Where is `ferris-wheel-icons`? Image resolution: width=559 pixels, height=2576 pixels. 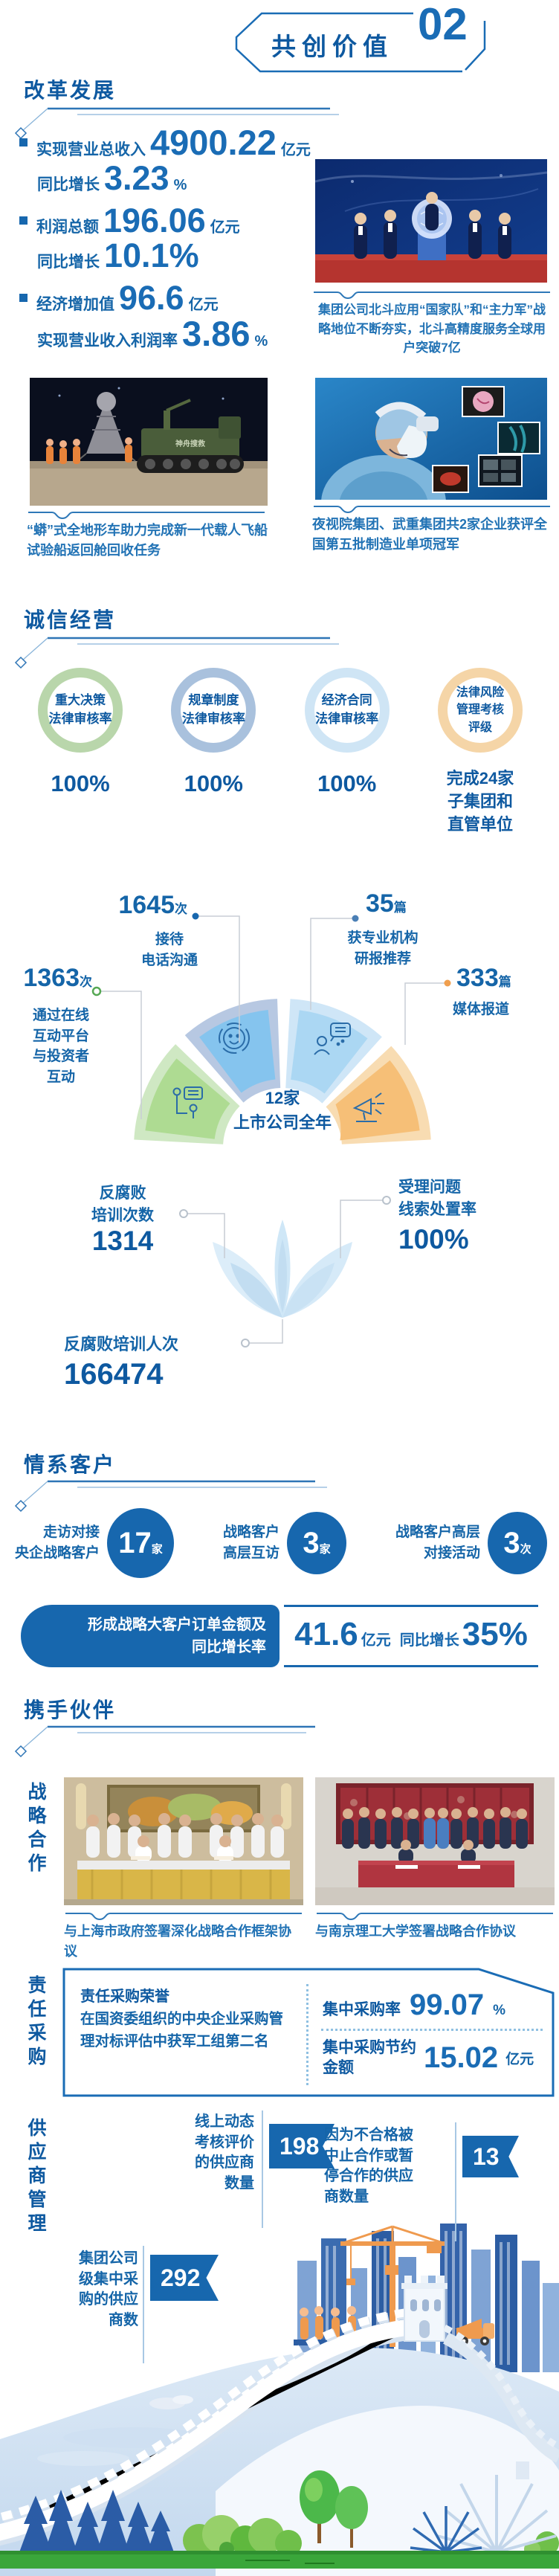
ferris-wheel-icons is located at coordinates (483, 2514).